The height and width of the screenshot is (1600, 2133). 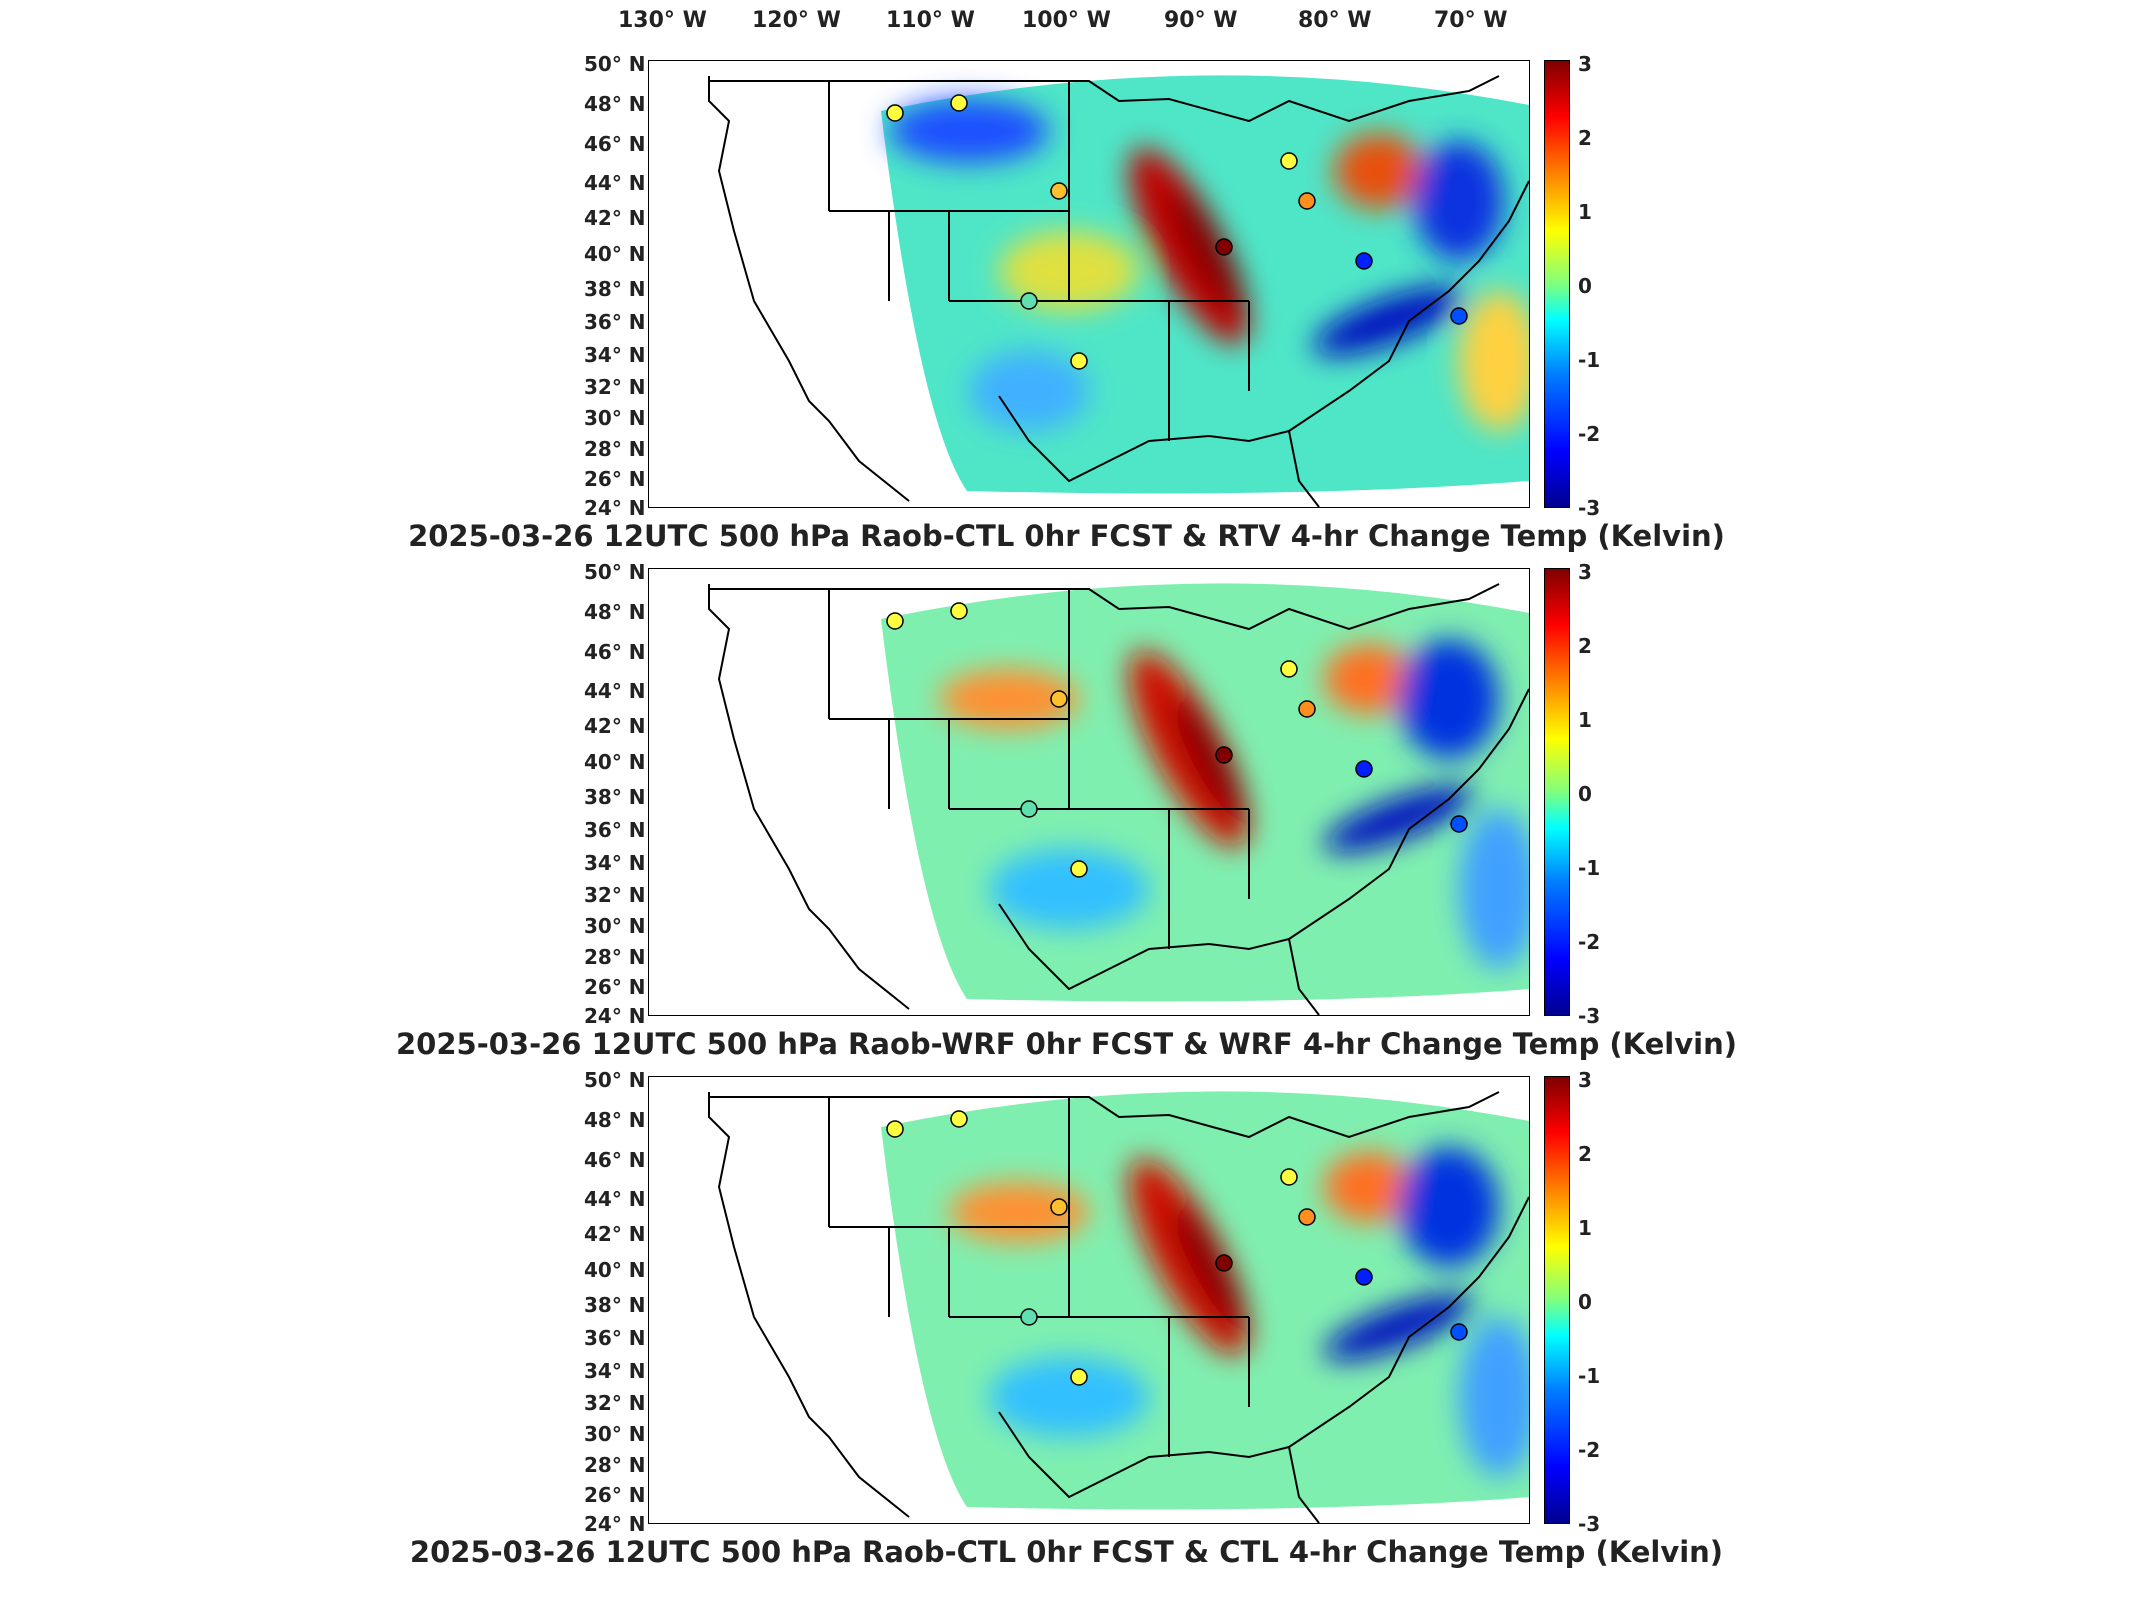 I want to click on lon-label-80w: 80° W, so click(x=1335, y=20).